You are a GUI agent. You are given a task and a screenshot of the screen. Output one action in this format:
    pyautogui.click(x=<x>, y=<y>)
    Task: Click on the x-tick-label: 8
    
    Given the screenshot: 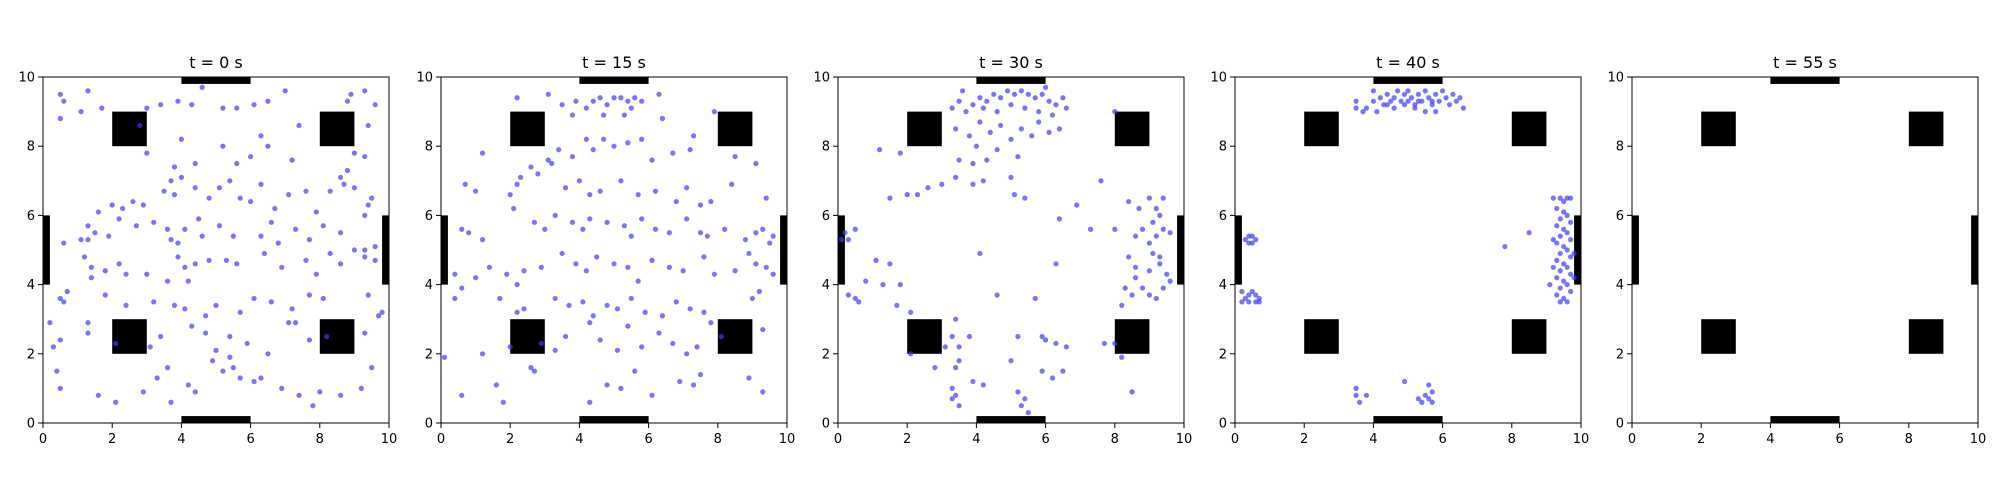 What is the action you would take?
    pyautogui.click(x=718, y=439)
    